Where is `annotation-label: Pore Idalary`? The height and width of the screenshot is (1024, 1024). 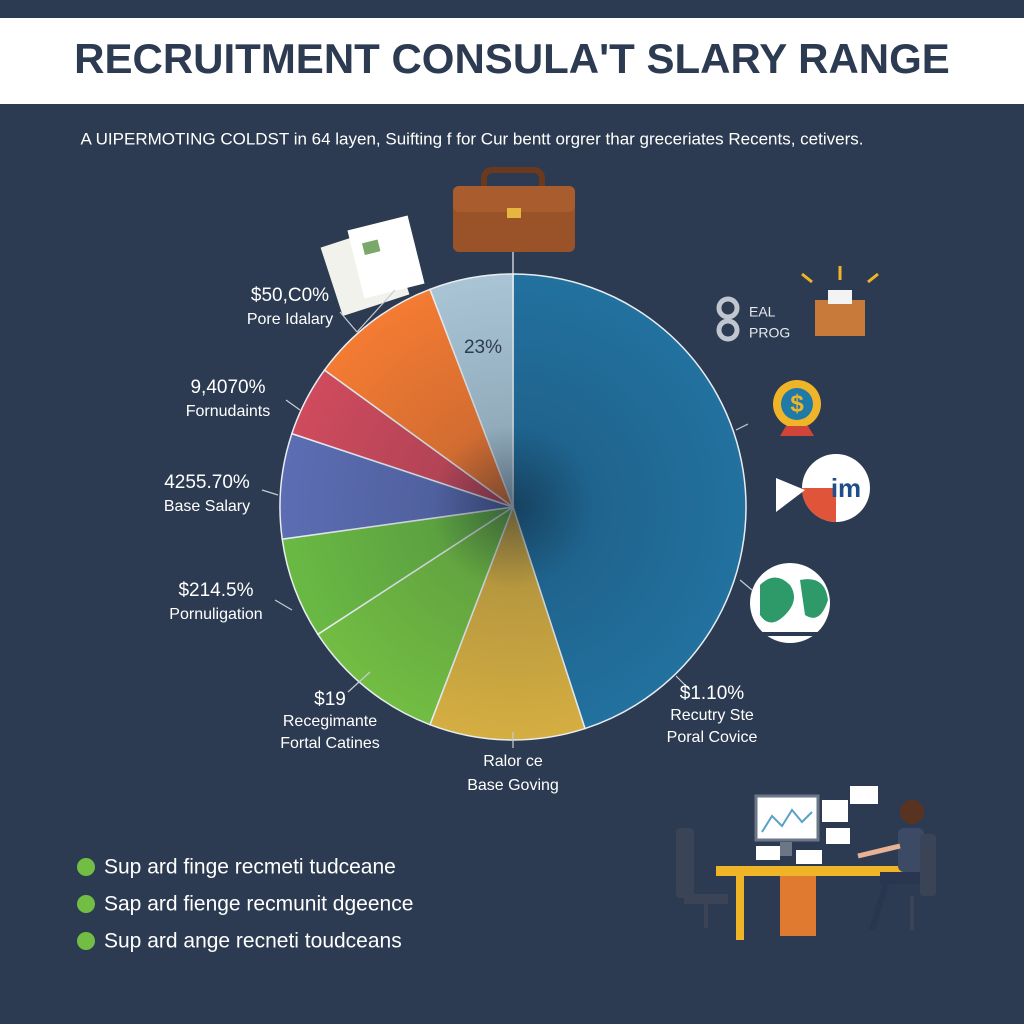
annotation-label: Pore Idalary is located at coordinates (290, 319).